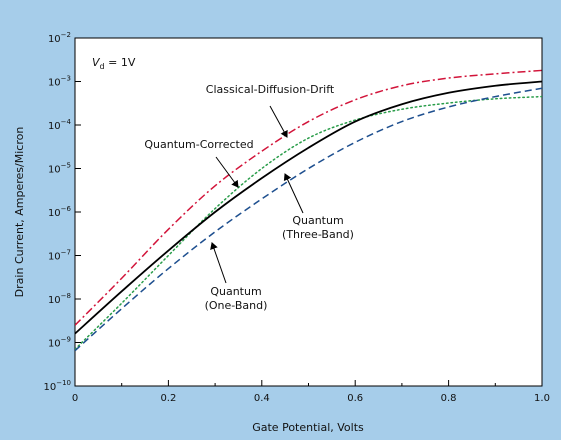 The width and height of the screenshot is (561, 440). What do you see at coordinates (318, 234) in the screenshot?
I see `label-three-band-line-2: (Three-Band)` at bounding box center [318, 234].